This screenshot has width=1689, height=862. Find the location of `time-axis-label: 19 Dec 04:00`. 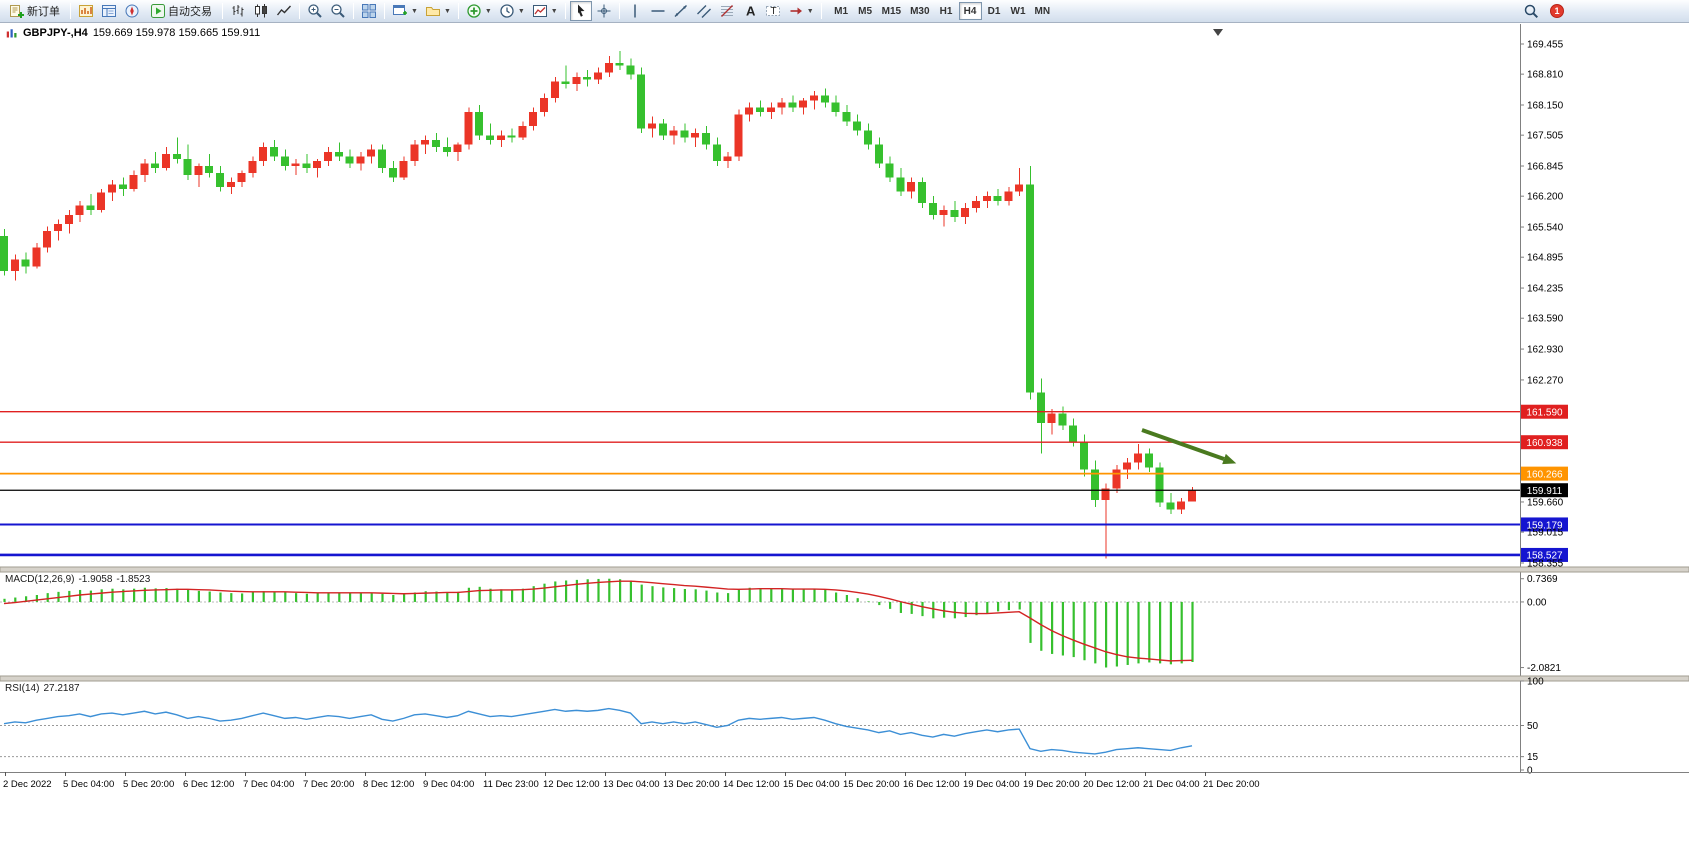

time-axis-label: 19 Dec 04:00 is located at coordinates (991, 784).